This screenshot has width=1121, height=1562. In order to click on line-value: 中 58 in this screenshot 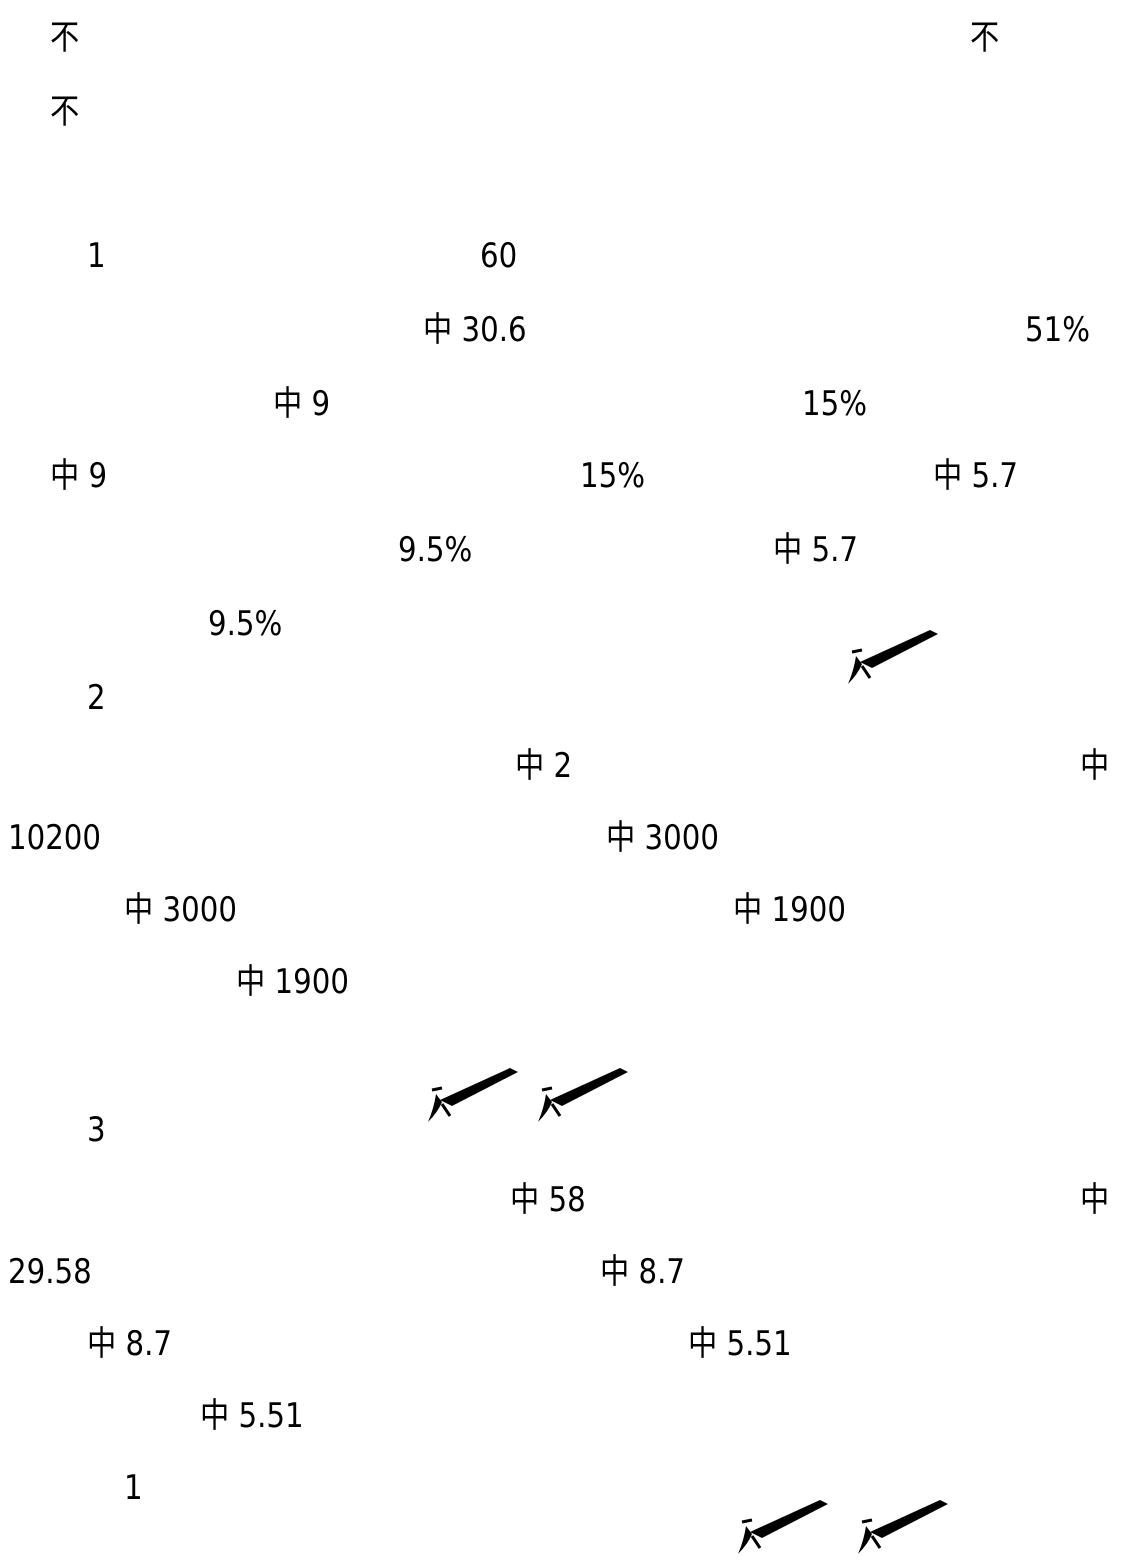, I will do `click(548, 1200)`.